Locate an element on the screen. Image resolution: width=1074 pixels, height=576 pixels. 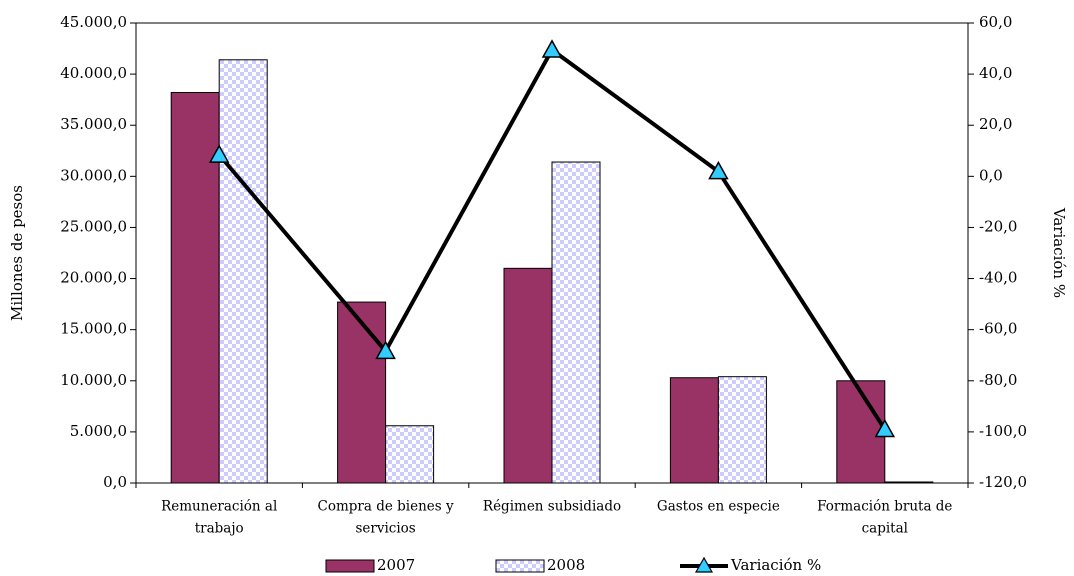
category-label: Formación bruta de is located at coordinates (884, 507).